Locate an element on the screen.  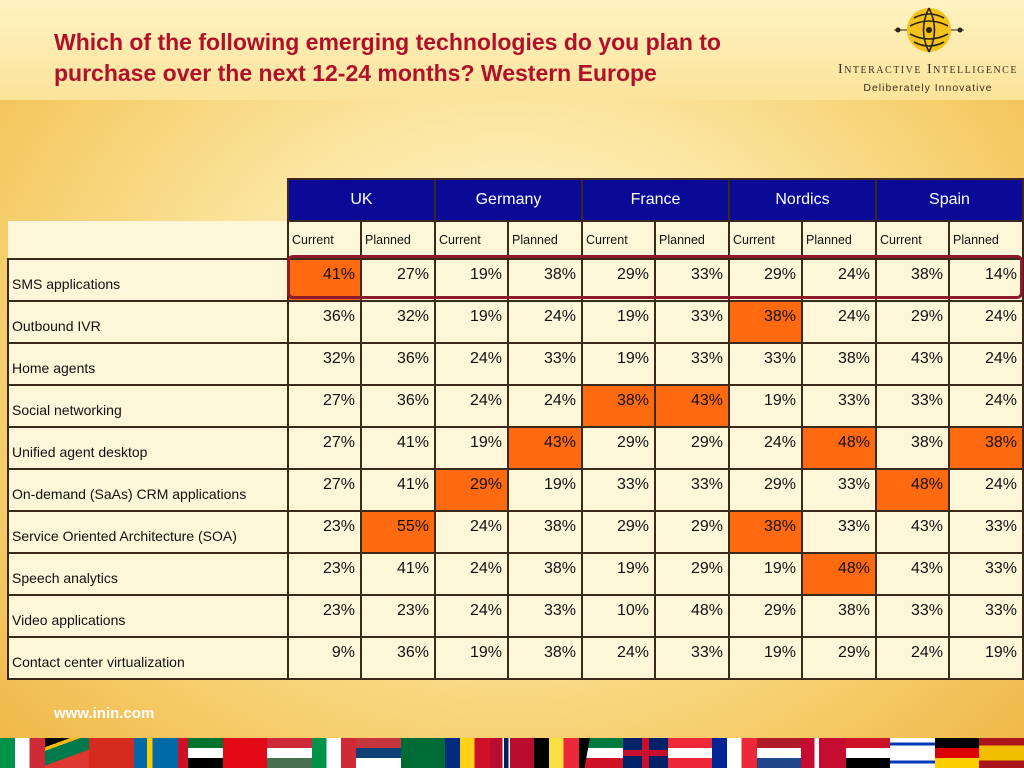
flag-strip is located at coordinates (512, 753).